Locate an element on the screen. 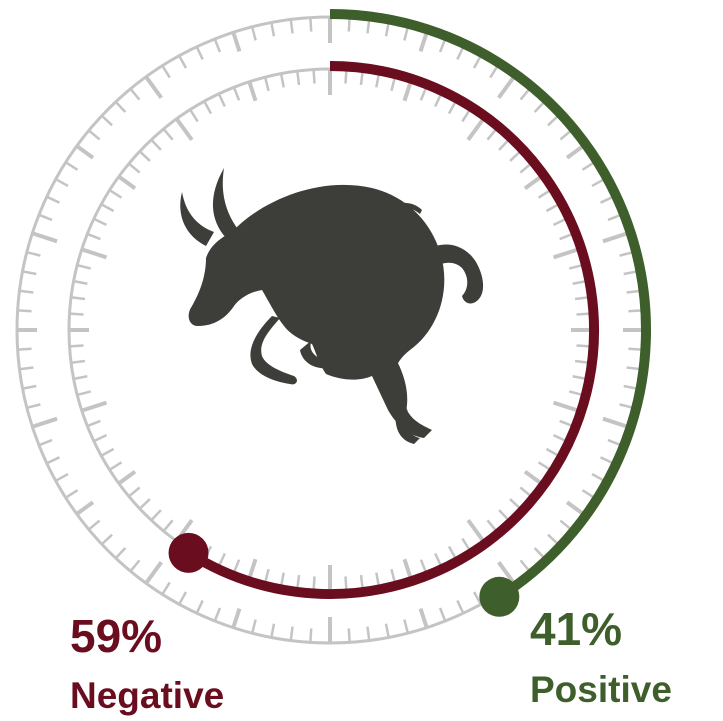 The width and height of the screenshot is (723, 721). value-label: 41% is located at coordinates (576, 629).